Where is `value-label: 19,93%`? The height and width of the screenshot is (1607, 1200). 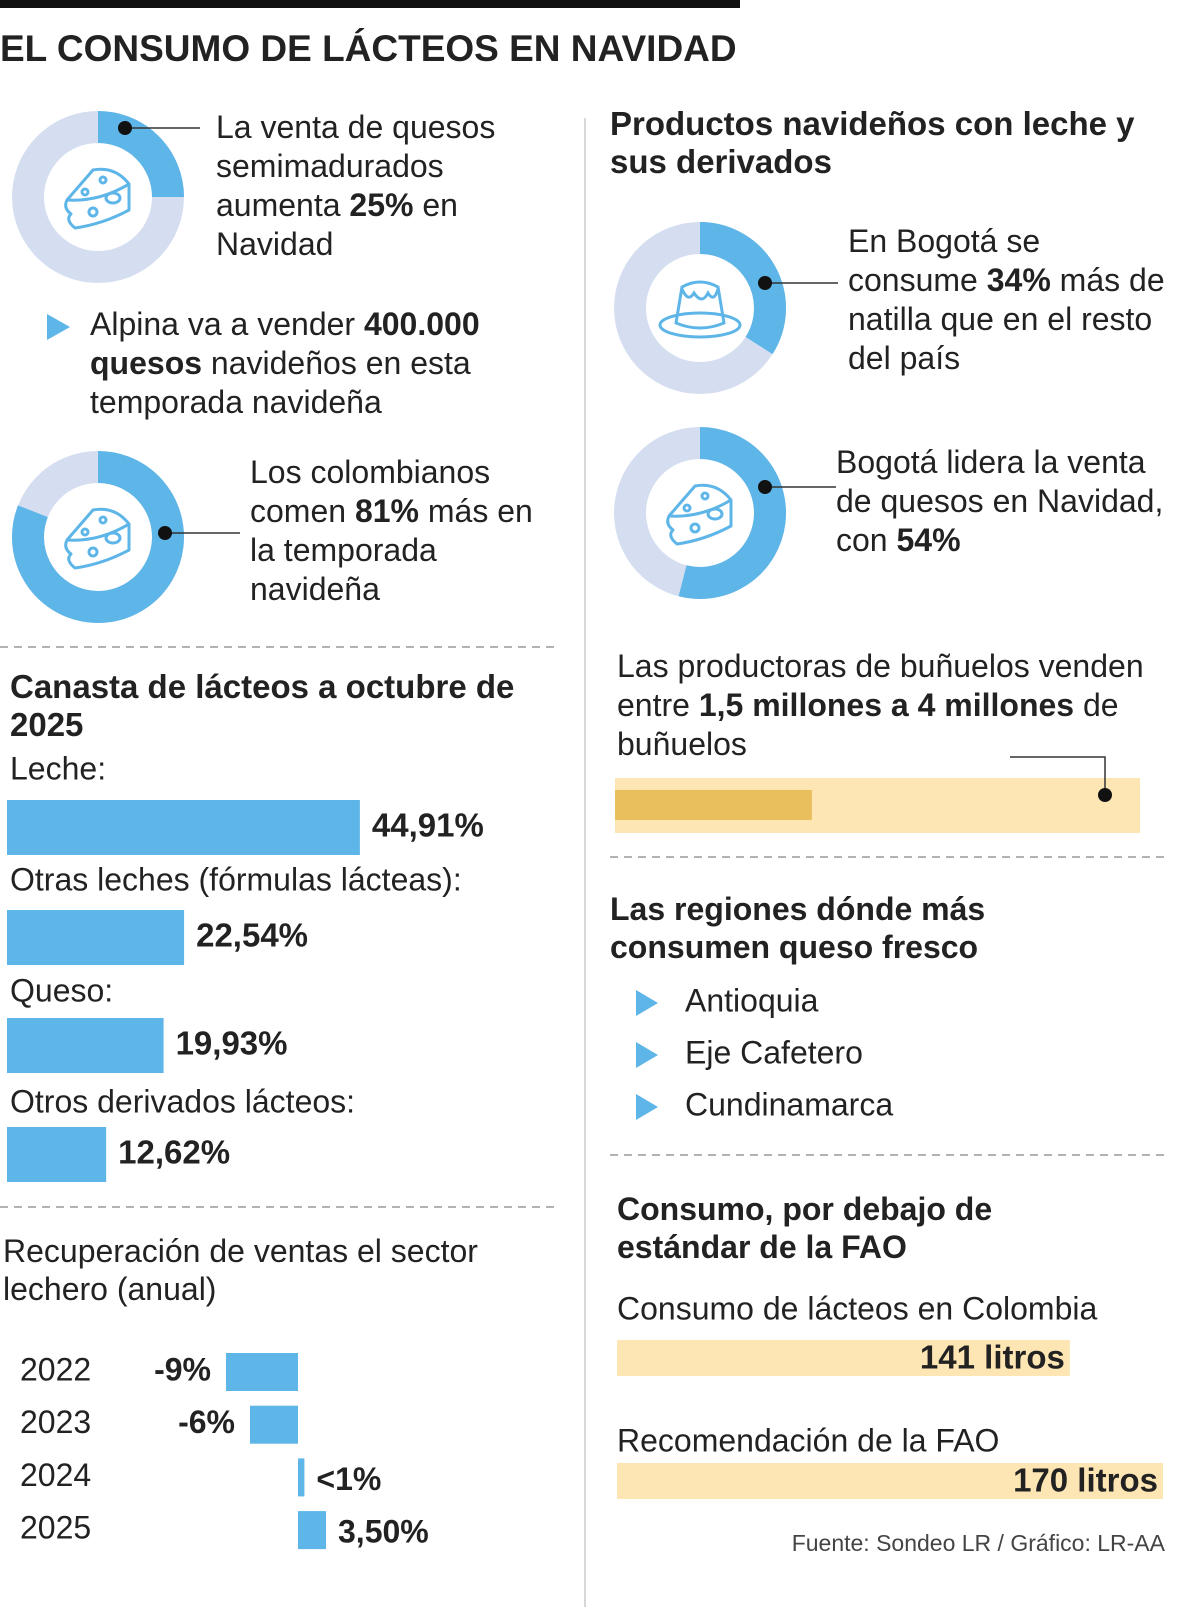 value-label: 19,93% is located at coordinates (232, 1043).